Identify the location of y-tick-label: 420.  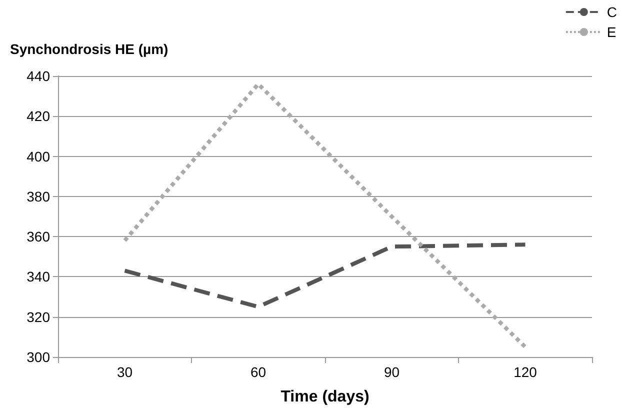
(38, 116).